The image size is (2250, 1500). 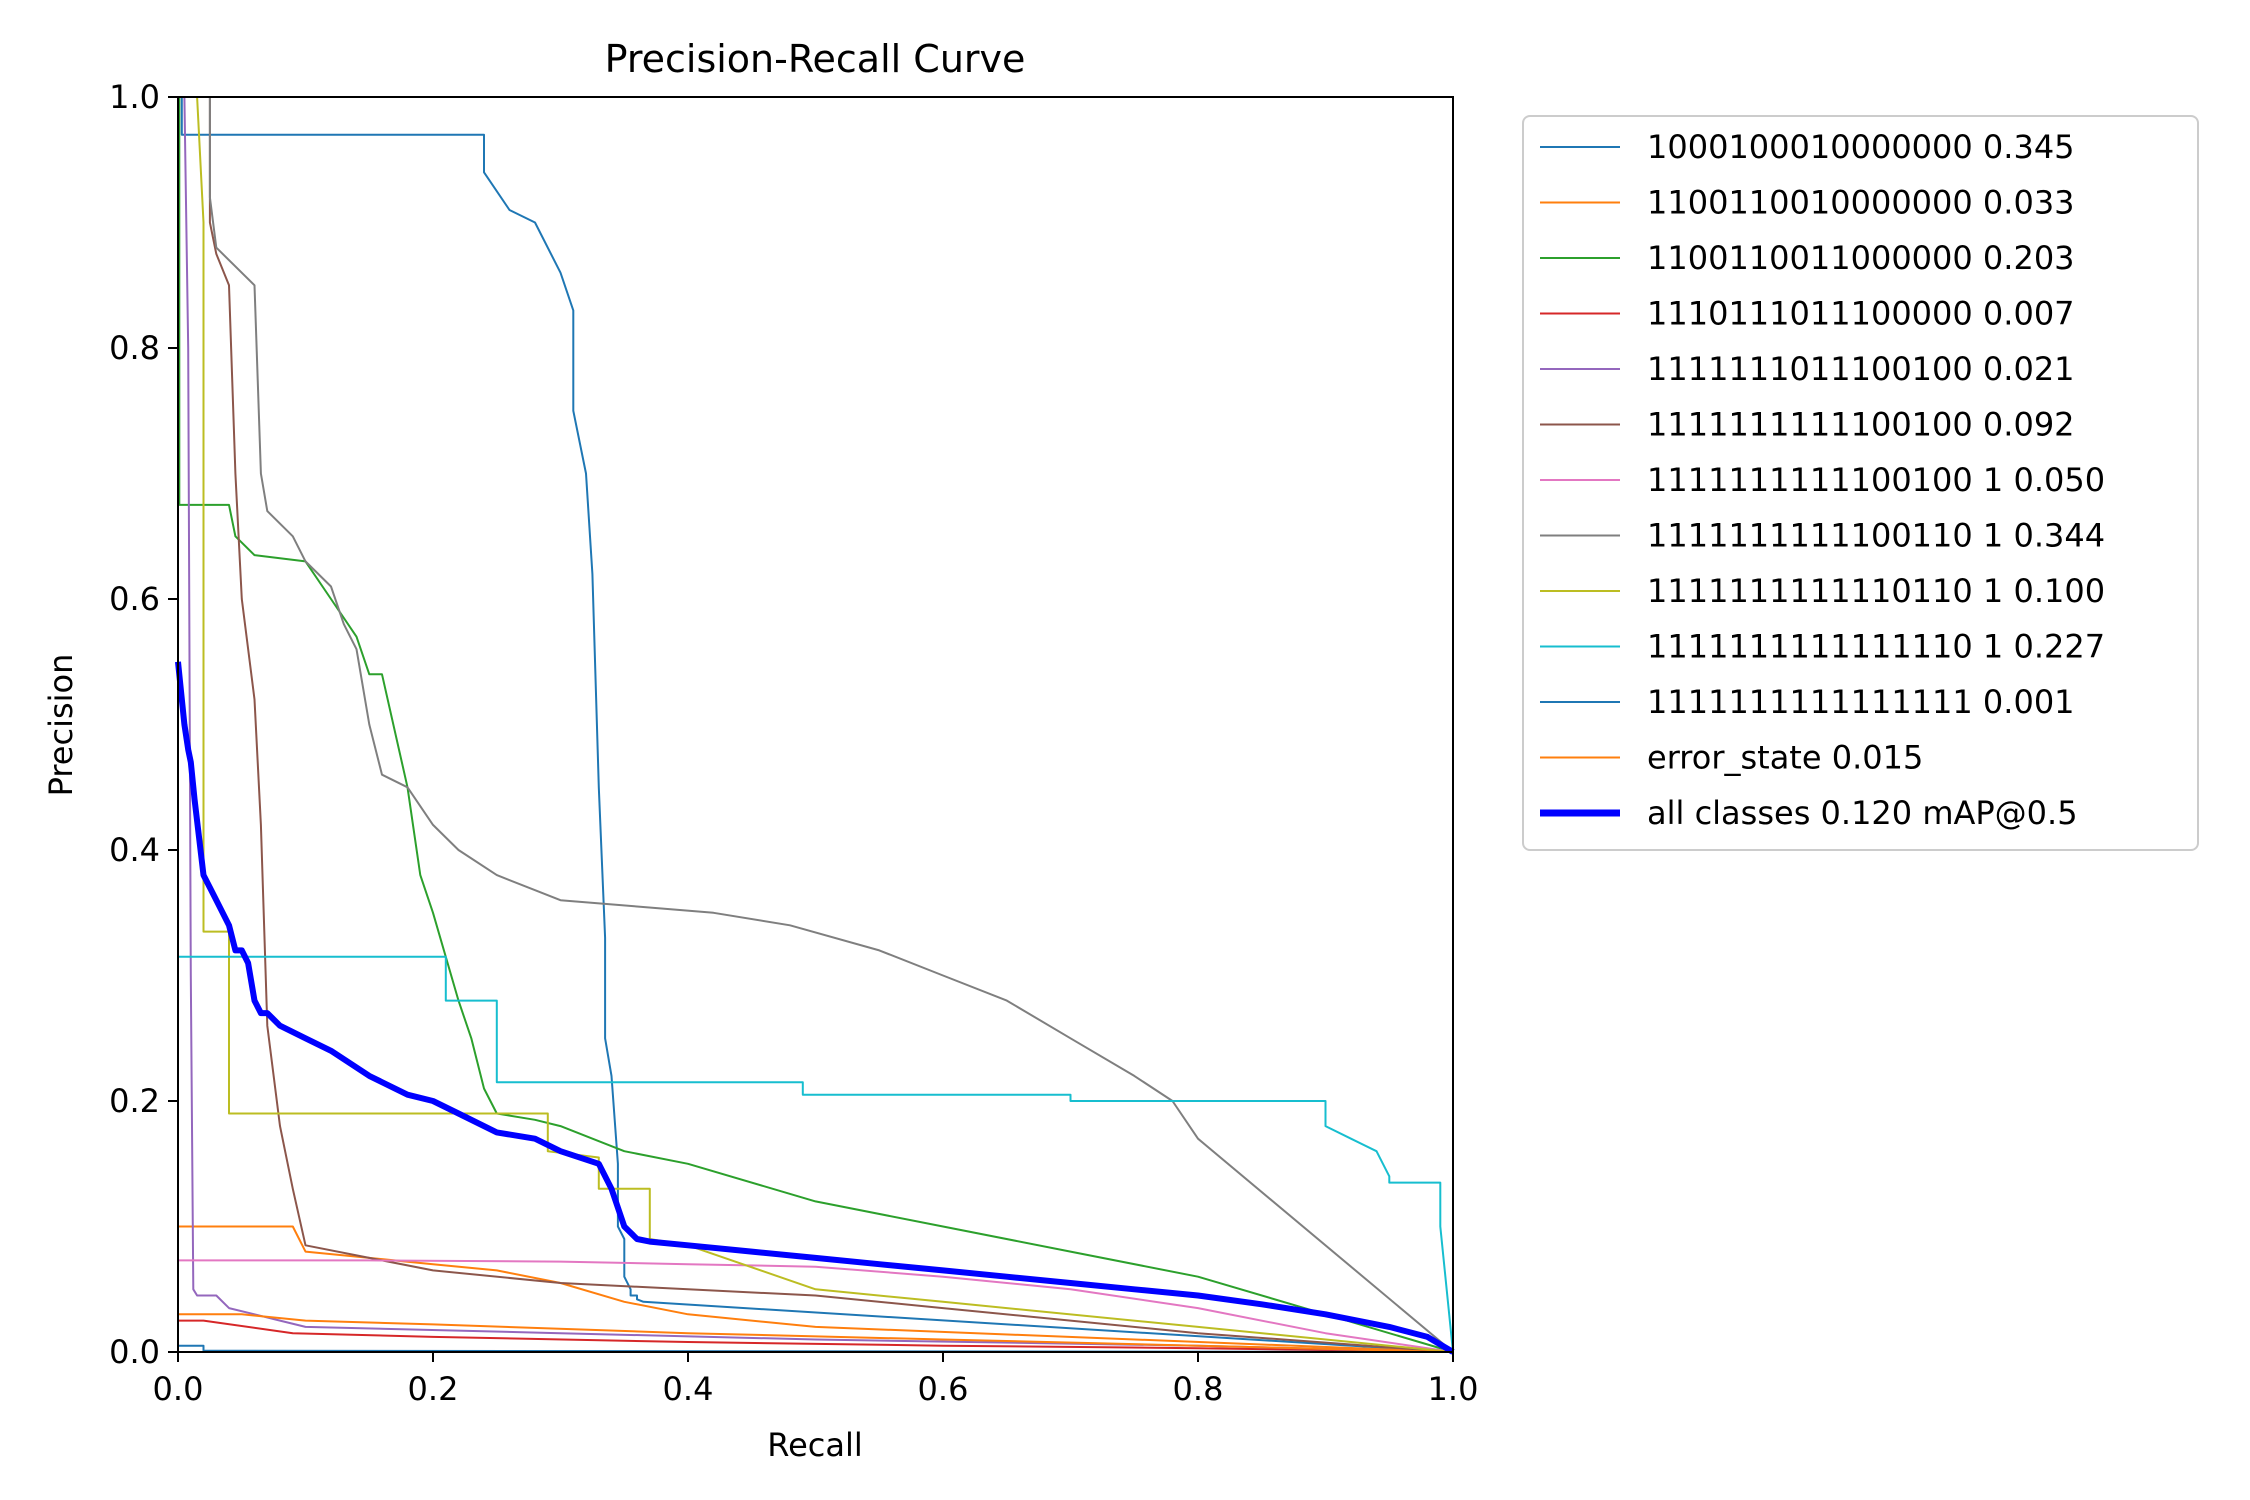 I want to click on x-tick-label: 0.8, so click(x=1198, y=1389).